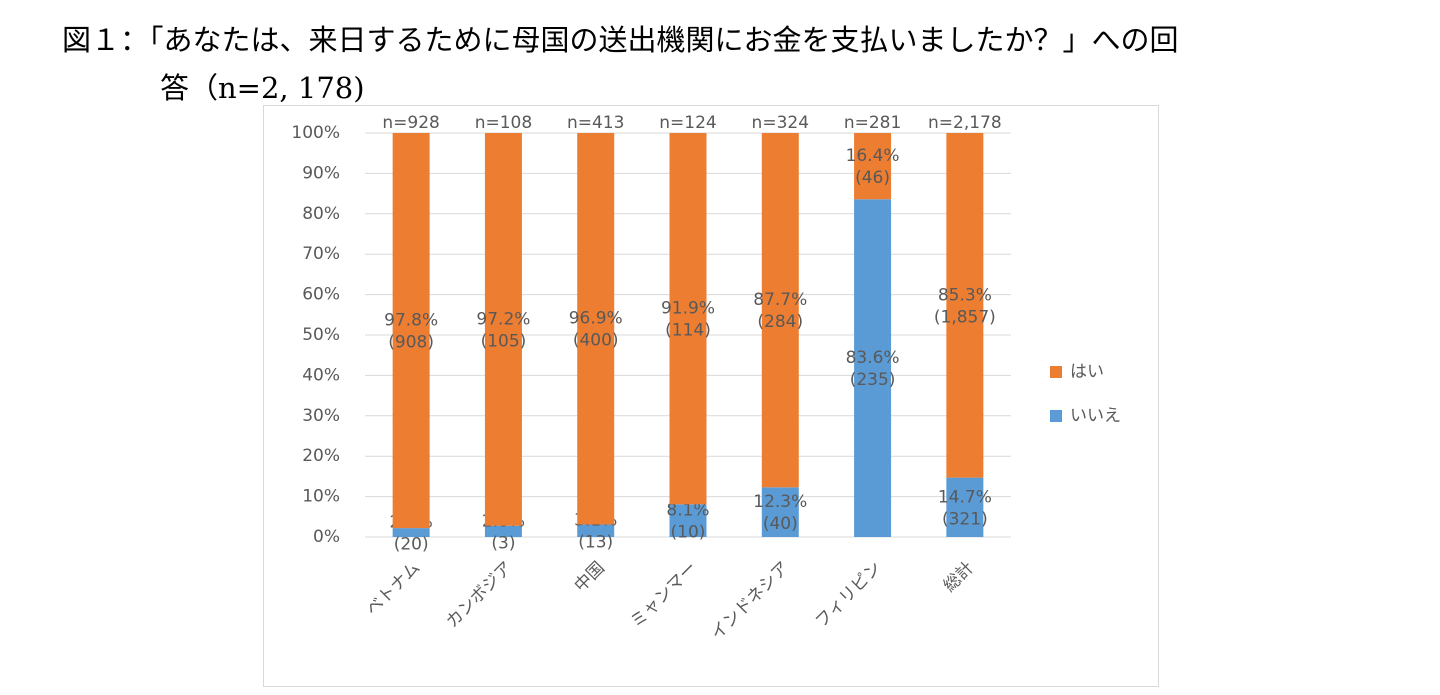  What do you see at coordinates (596, 319) in the screenshot?
I see `value-label: 96.9%` at bounding box center [596, 319].